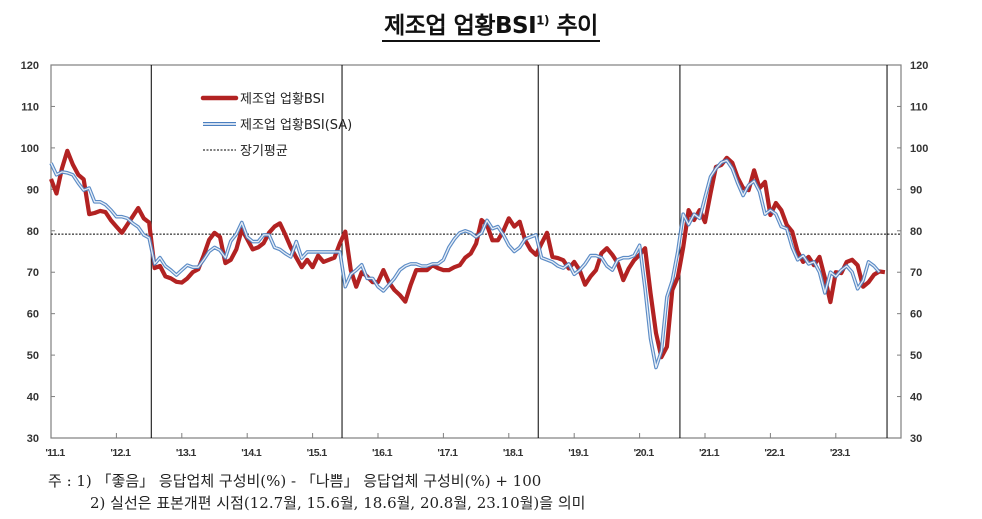 This screenshot has height=519, width=982. I want to click on y-tick-label-right: 60, so click(916, 315).